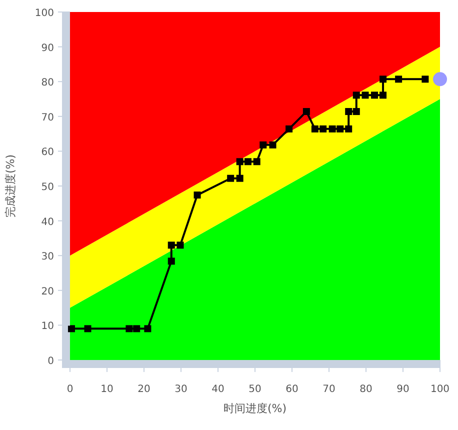 Image resolution: width=458 pixels, height=430 pixels. I want to click on y-axis-title: 完成进度(%), so click(10, 186).